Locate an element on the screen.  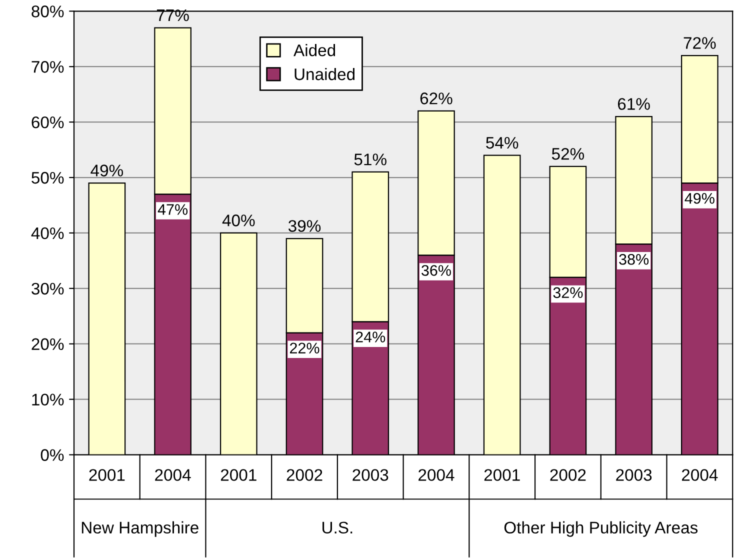
data-label: 32% is located at coordinates (568, 292).